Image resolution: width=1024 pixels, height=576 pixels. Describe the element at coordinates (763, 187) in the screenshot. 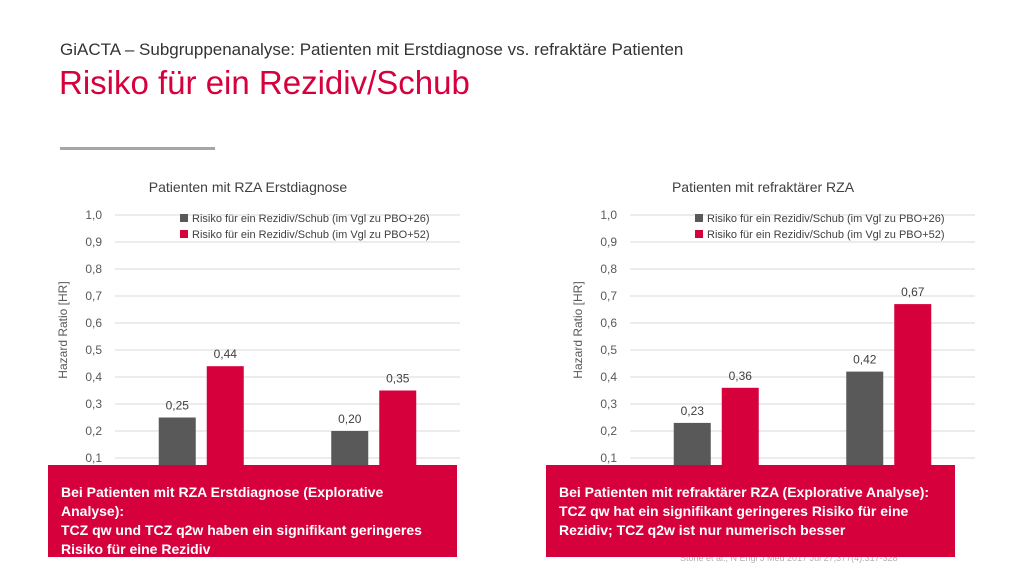

I see `chart-title: Patienten mit refraktärer RZA` at that location.